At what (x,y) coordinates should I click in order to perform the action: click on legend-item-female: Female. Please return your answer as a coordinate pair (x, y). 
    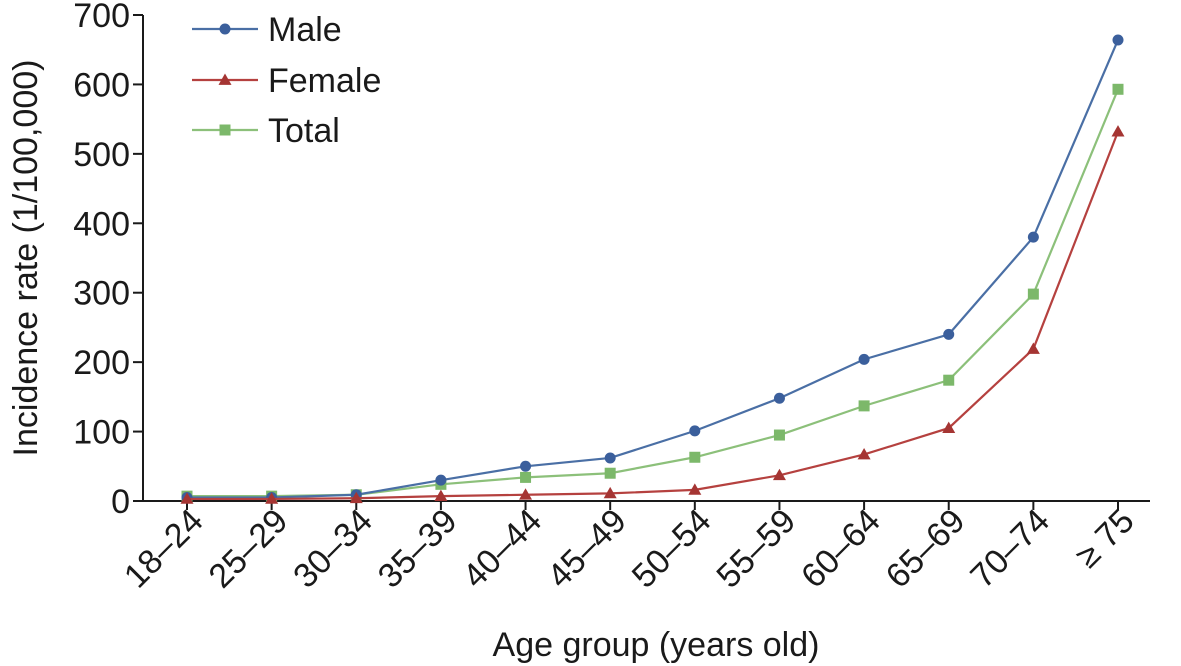
    Looking at the image, I should click on (286, 81).